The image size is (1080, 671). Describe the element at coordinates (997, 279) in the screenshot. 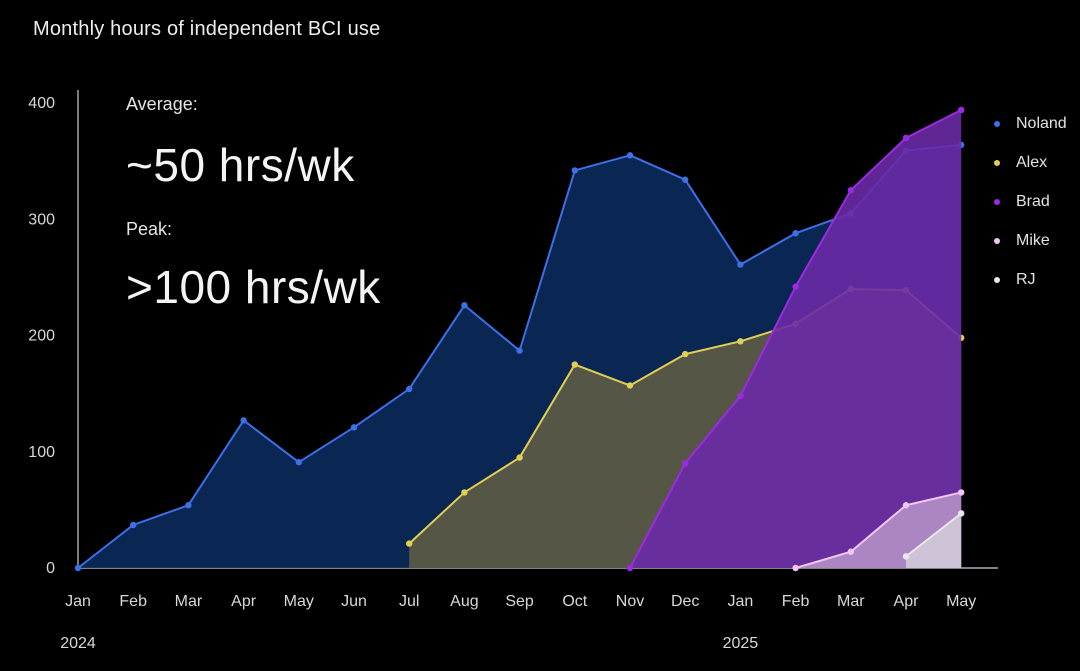

I see `legend-dot-rj` at that location.